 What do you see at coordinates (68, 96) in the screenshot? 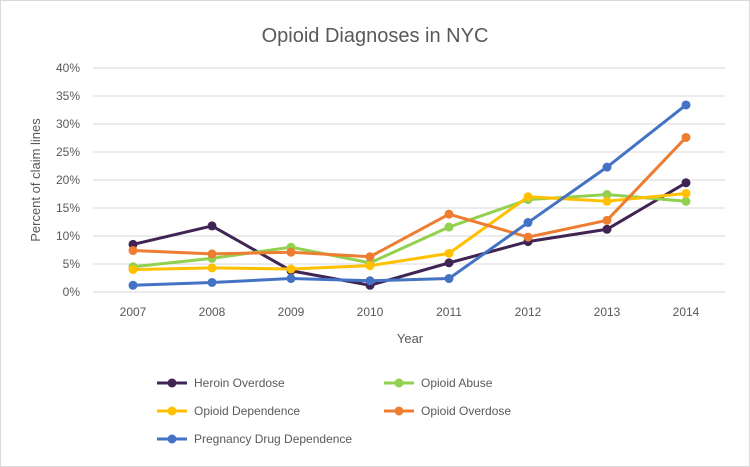
I see `y-tick-label: 35%` at bounding box center [68, 96].